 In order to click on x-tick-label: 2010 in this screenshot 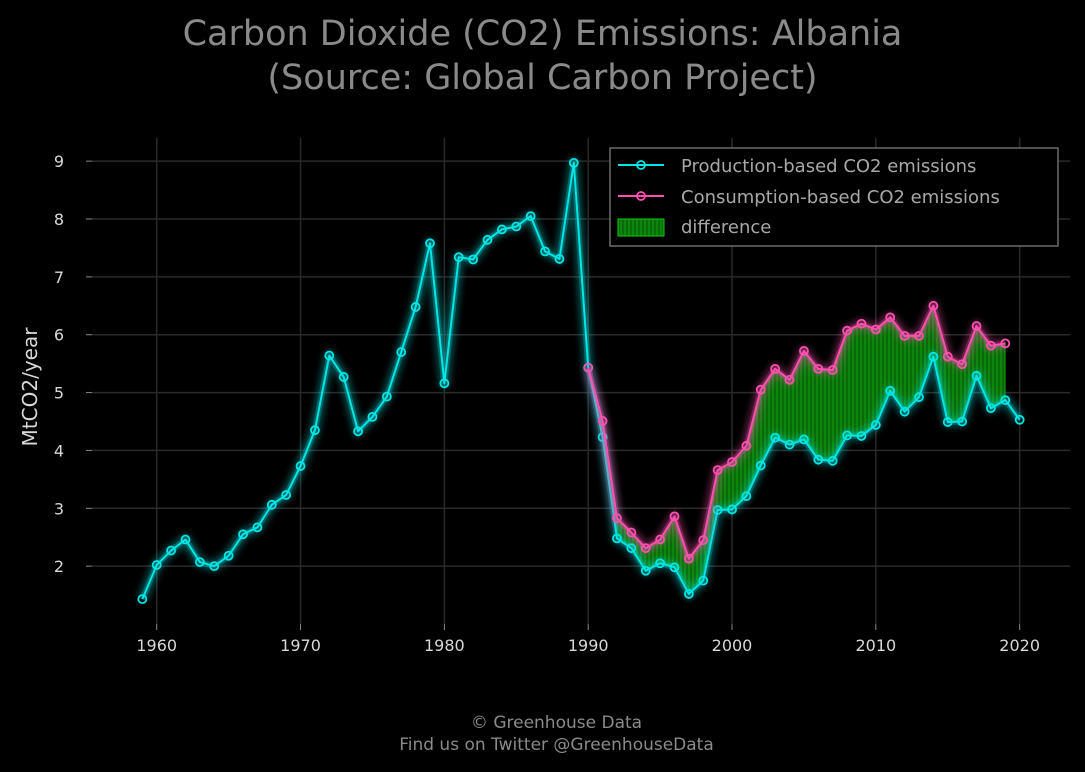, I will do `click(875, 645)`.